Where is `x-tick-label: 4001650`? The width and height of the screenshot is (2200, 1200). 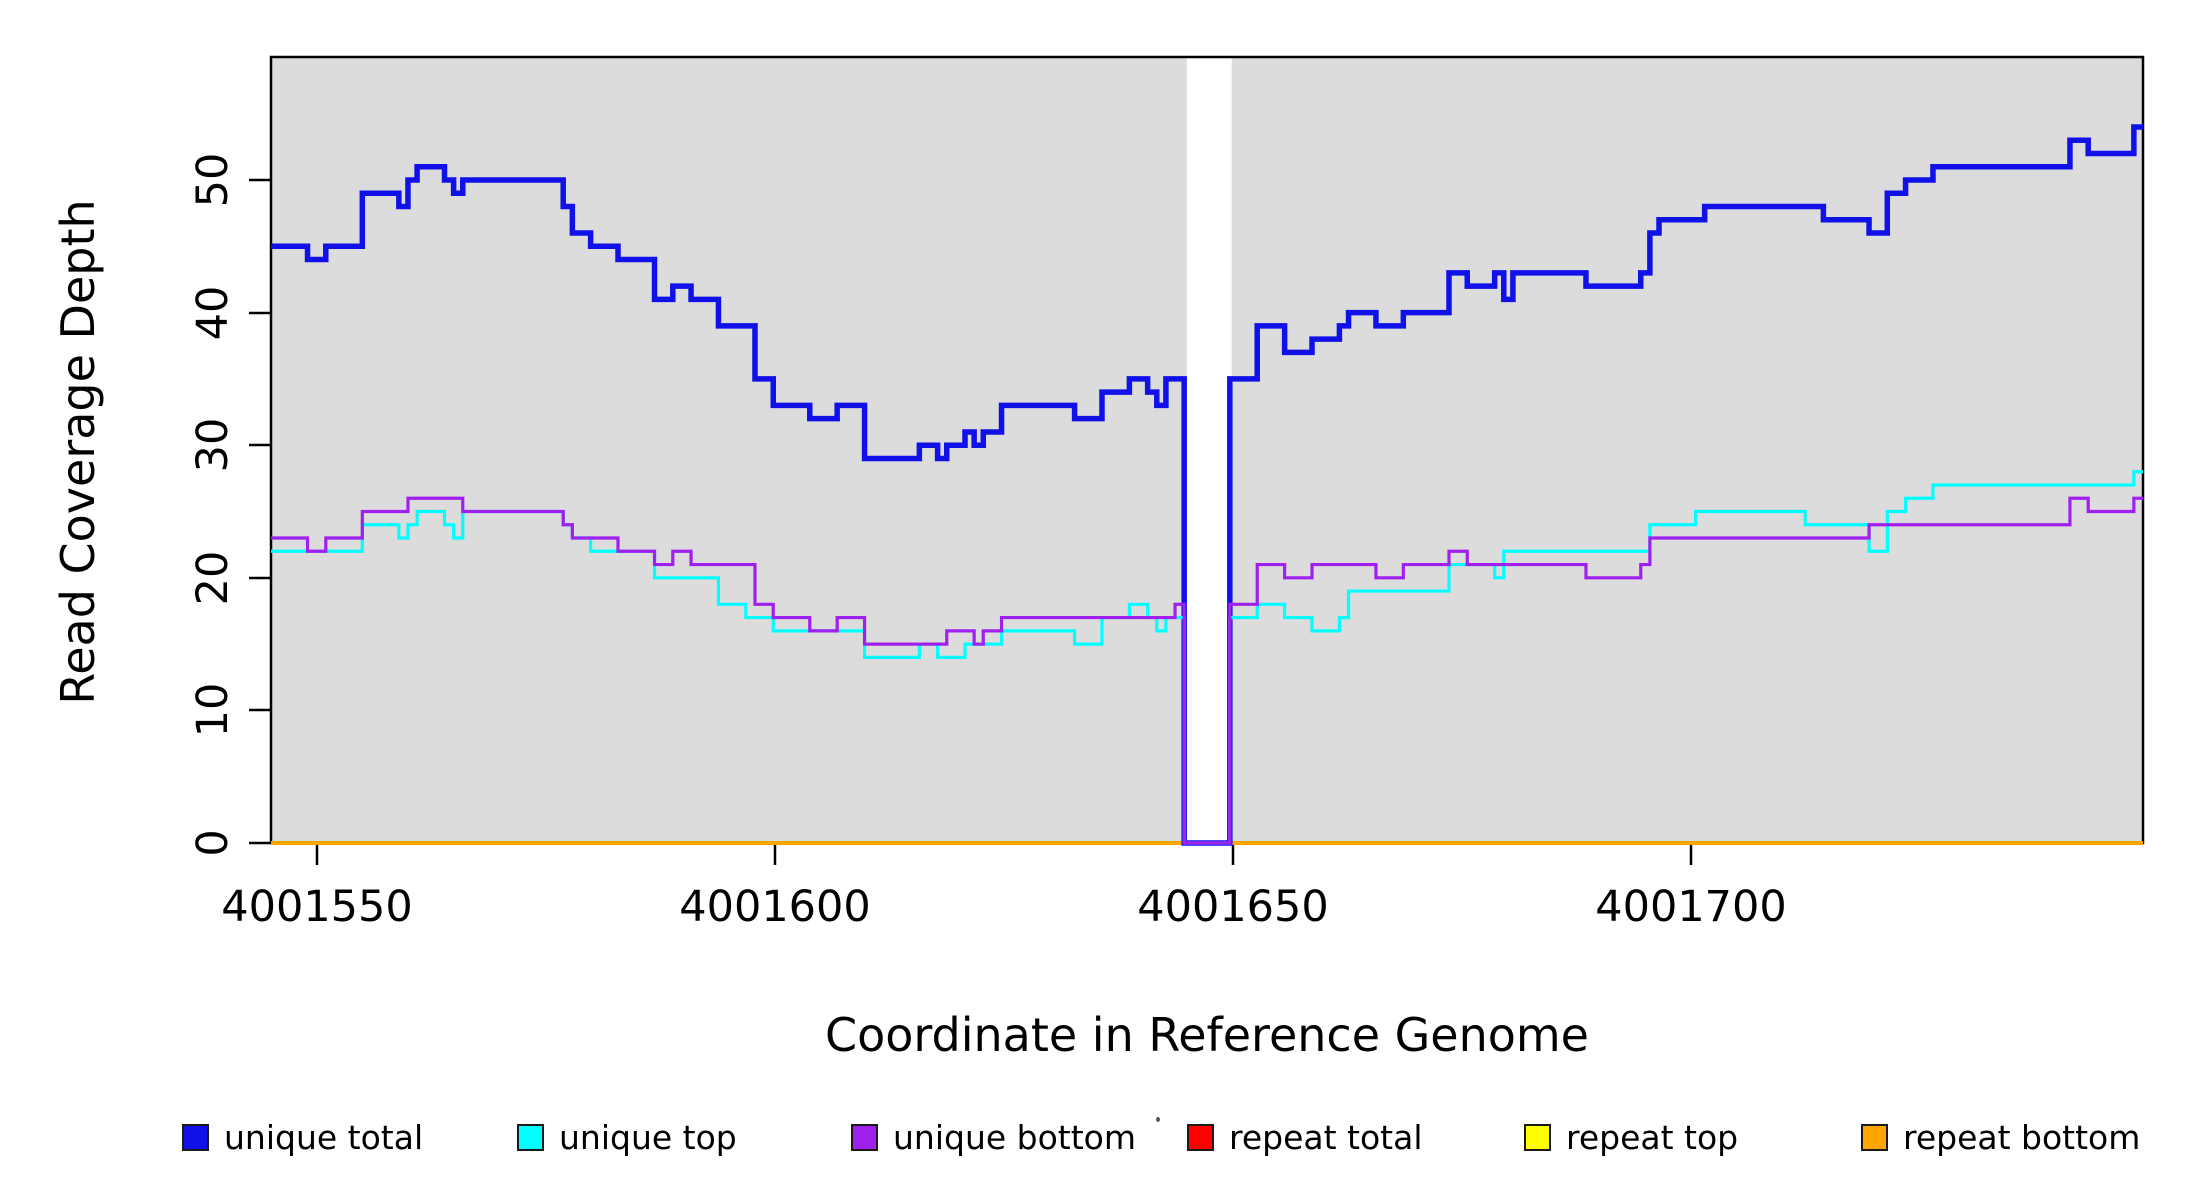
x-tick-label: 4001650 is located at coordinates (1233, 907).